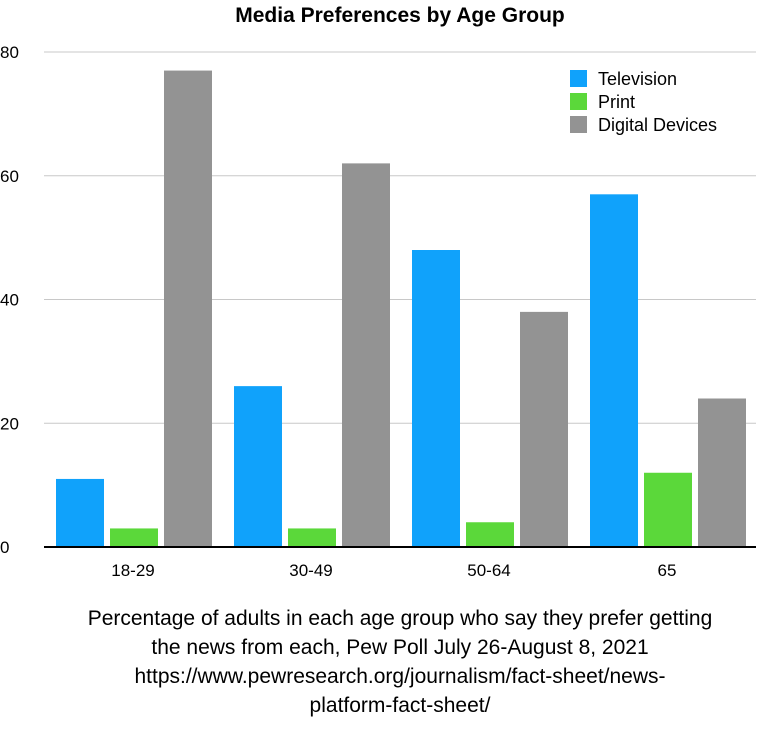 Image resolution: width=758 pixels, height=732 pixels. What do you see at coordinates (667, 570) in the screenshot?
I see `x-tick-label: 65` at bounding box center [667, 570].